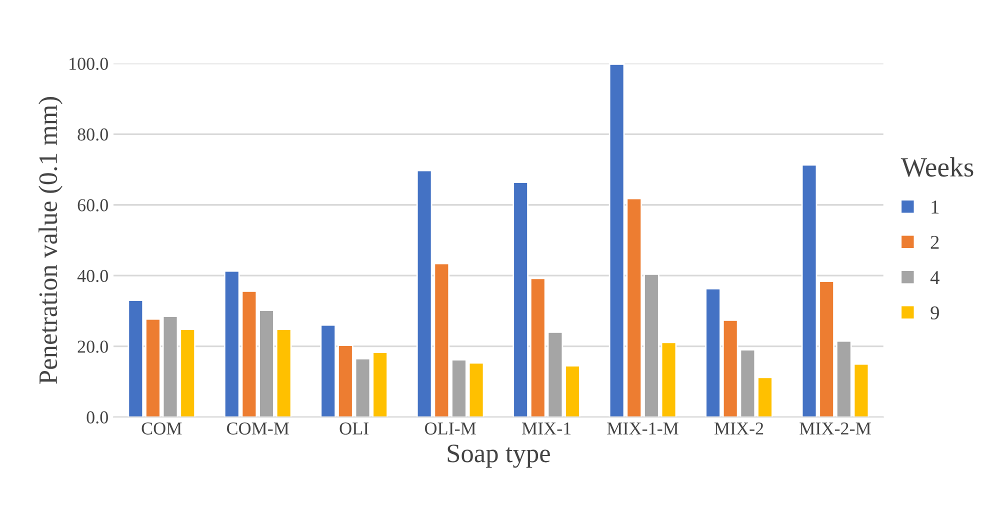  Describe the element at coordinates (92, 276) in the screenshot. I see `y-tick-label: 40.0` at that location.